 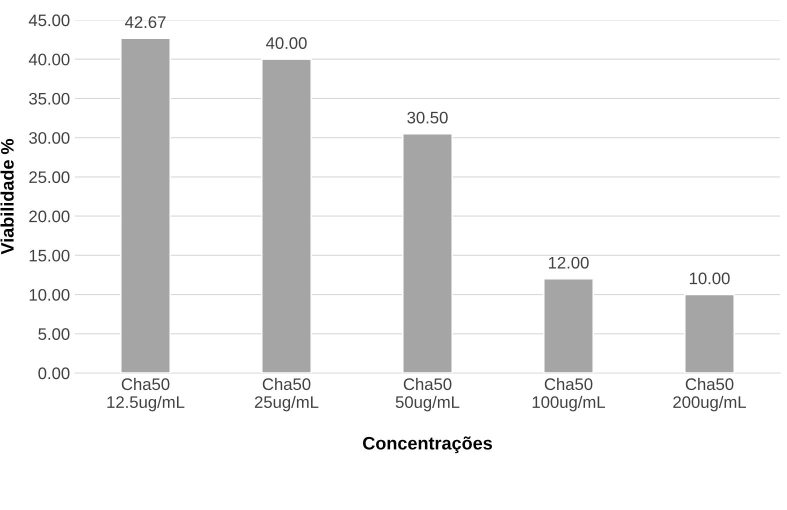 What do you see at coordinates (709, 395) in the screenshot?
I see `x-tick-label: Cha50 200ug/mL` at bounding box center [709, 395].